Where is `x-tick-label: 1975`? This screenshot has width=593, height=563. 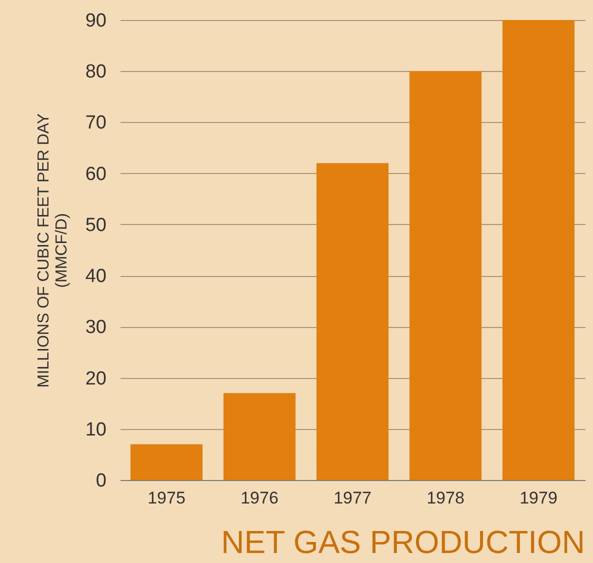
x-tick-label: 1975 is located at coordinates (167, 498).